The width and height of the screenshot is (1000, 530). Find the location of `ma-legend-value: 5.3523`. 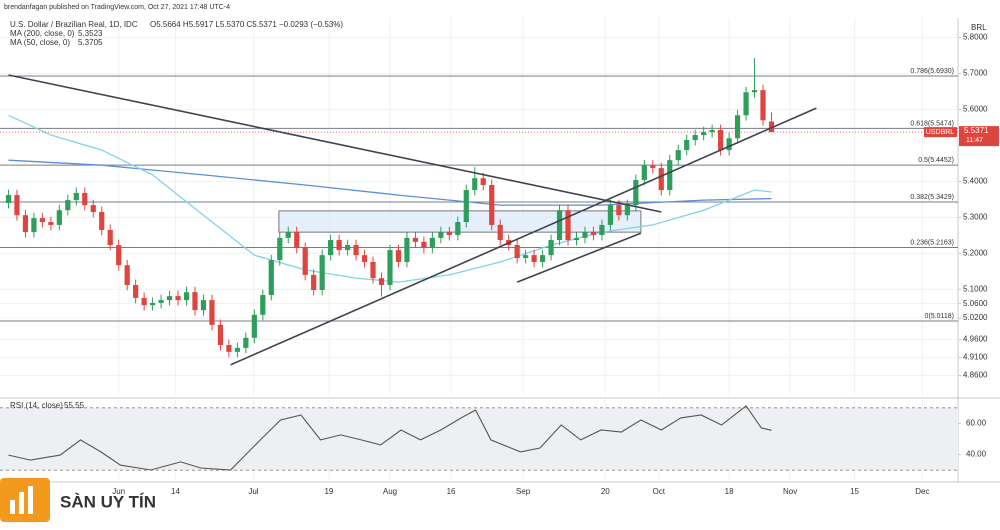

ma-legend-value: 5.3523 is located at coordinates (90, 33).